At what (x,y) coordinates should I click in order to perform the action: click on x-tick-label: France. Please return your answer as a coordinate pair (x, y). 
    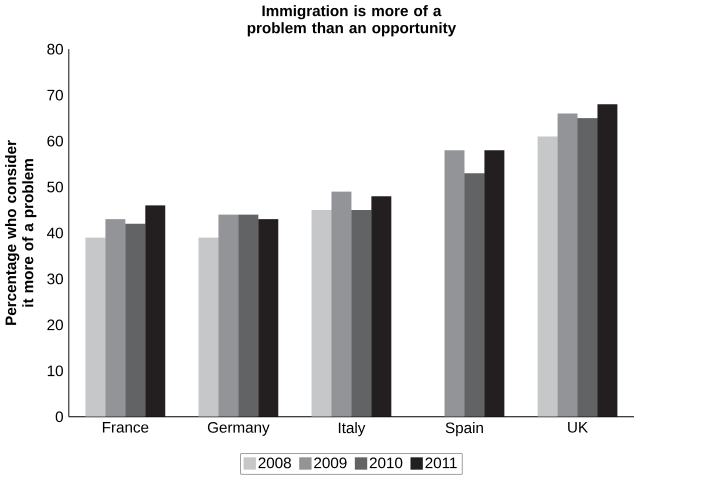
    Looking at the image, I should click on (125, 427).